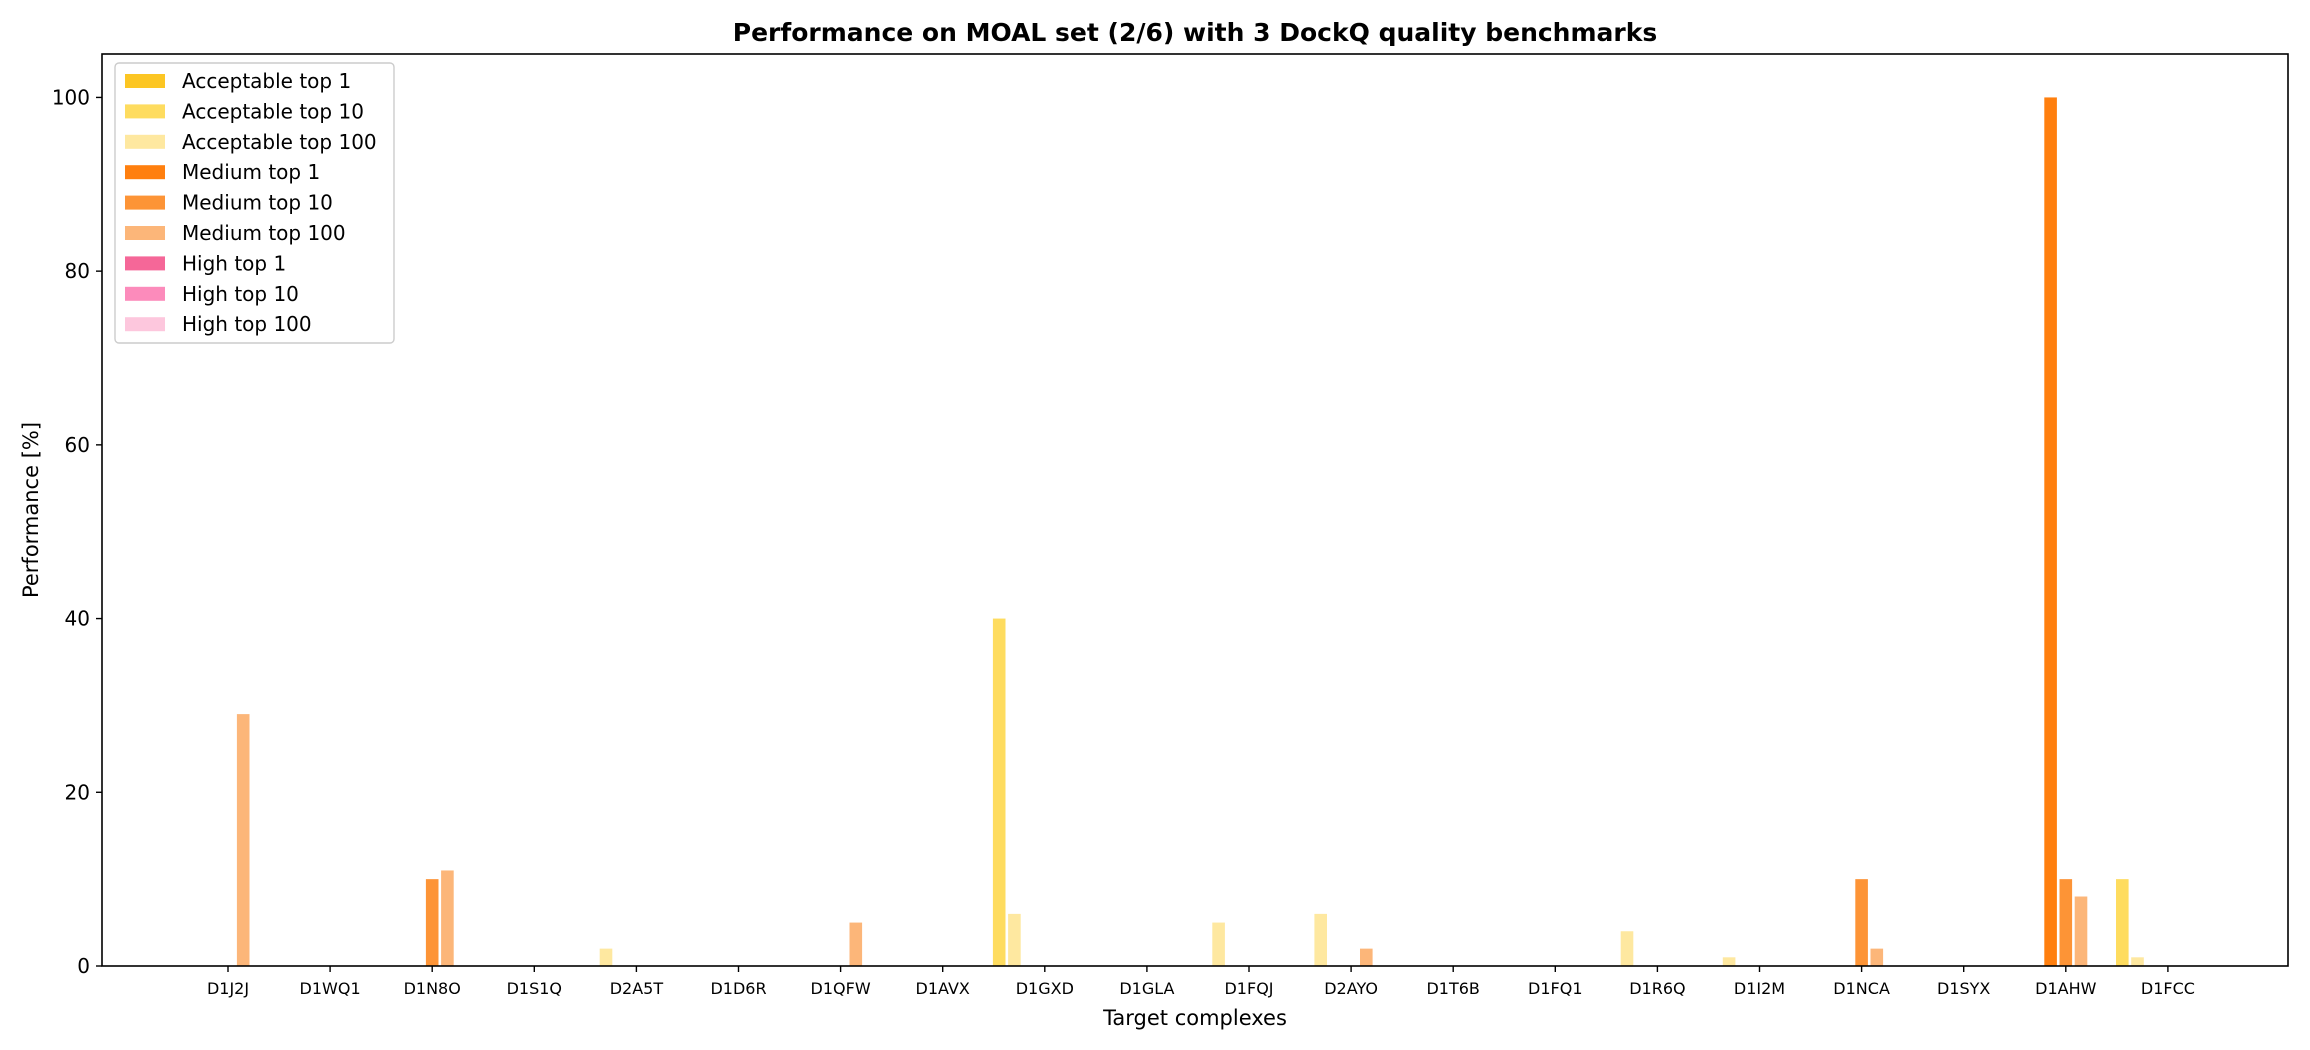 The image size is (2310, 1050). I want to click on x-tick-label: D1AVX, so click(943, 988).